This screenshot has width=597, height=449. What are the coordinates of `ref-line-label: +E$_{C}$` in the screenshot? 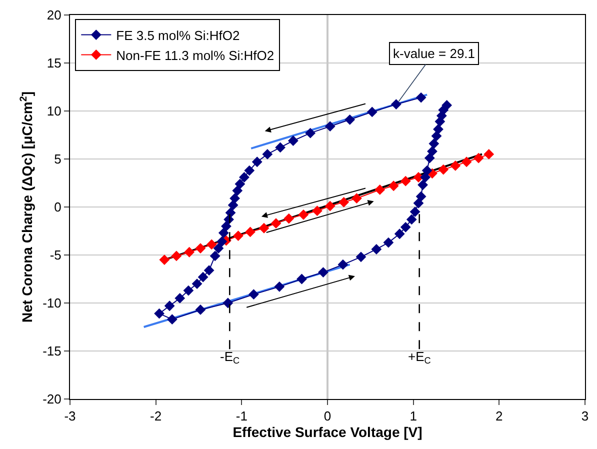 It's located at (420, 357).